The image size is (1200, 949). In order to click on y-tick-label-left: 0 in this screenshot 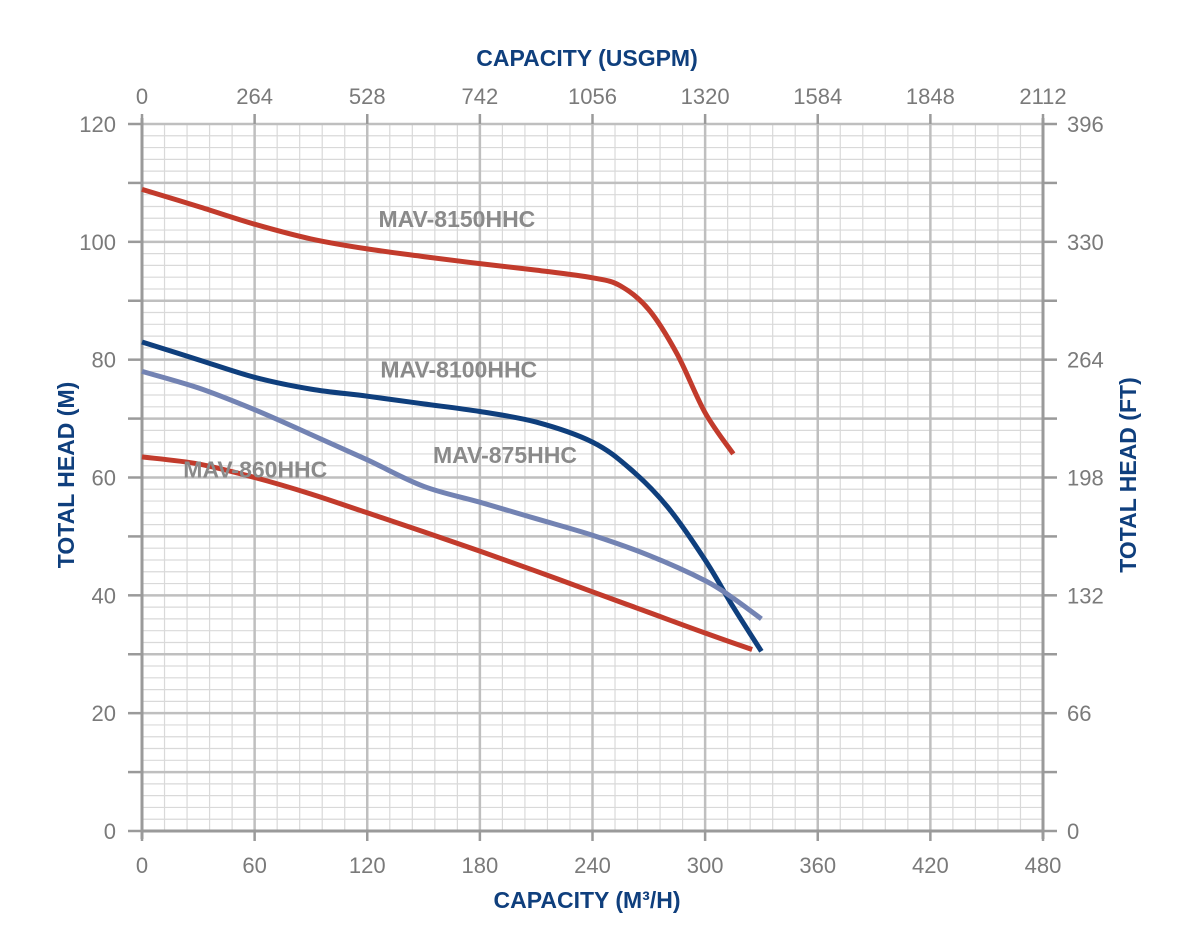, I will do `click(110, 831)`.